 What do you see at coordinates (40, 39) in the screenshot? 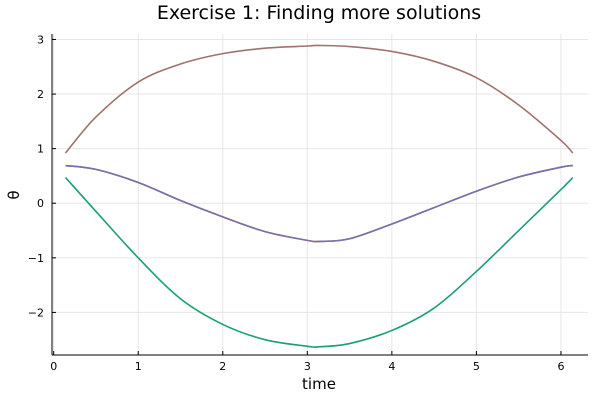
I see `y-tick-label: 3` at bounding box center [40, 39].